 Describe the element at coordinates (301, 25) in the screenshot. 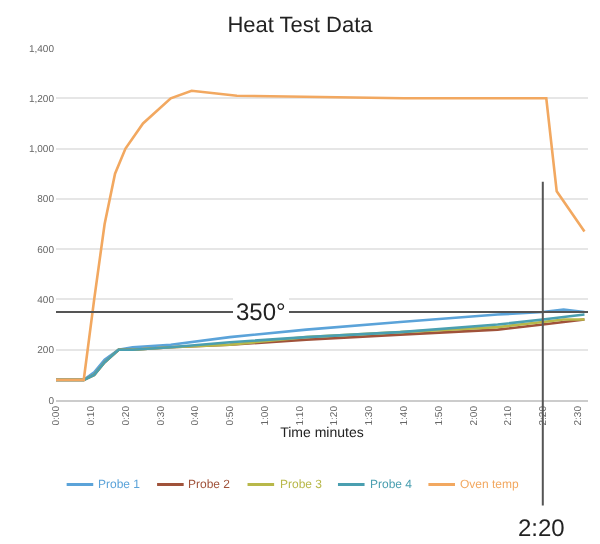

I see `chart-title: Heat Test Data` at that location.